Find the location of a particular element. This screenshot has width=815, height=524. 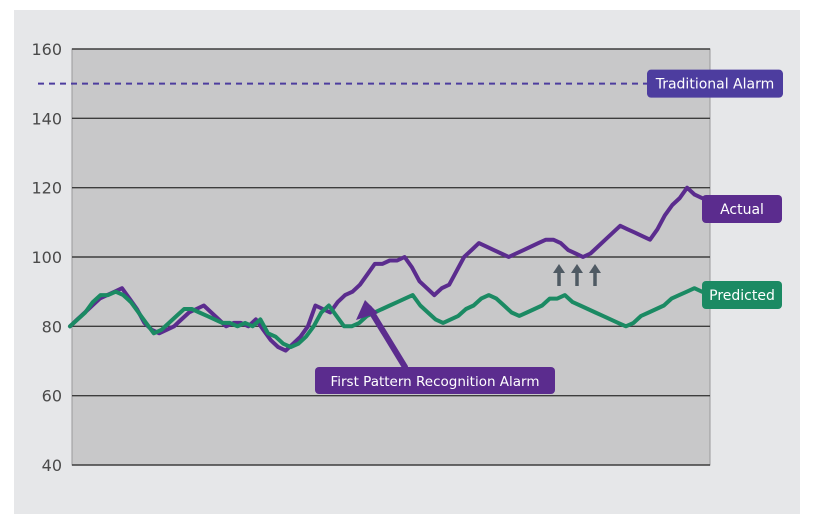

predicted-label-text: Predicted is located at coordinates (742, 296).